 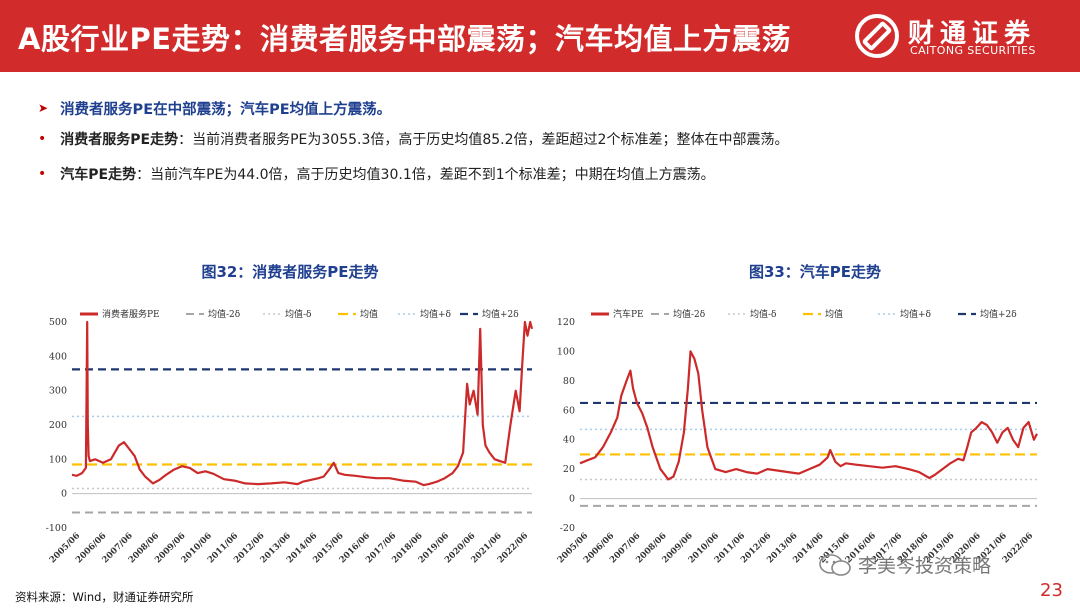 I want to click on logo-chinese-name: 财通证券, so click(x=972, y=34).